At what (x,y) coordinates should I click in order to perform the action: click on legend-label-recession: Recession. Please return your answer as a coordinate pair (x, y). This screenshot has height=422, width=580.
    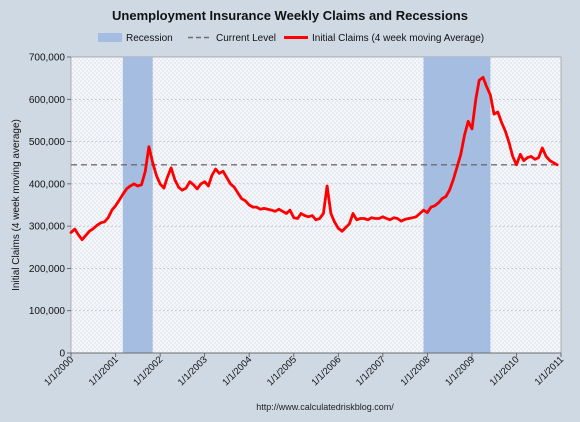
    Looking at the image, I should click on (149, 38).